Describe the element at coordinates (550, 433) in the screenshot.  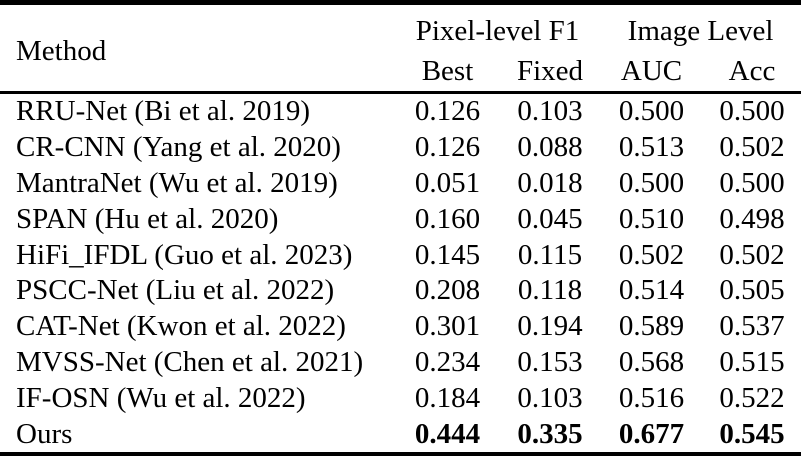
I see `fixed-f1-cell: 0.335` at that location.